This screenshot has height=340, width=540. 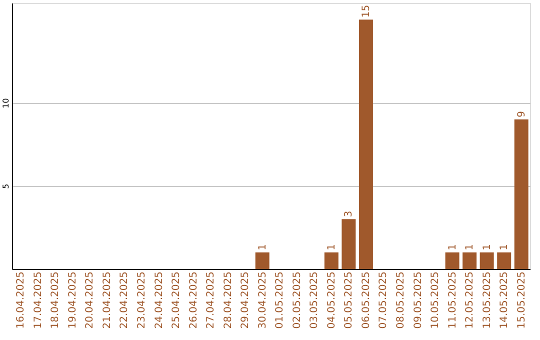 What do you see at coordinates (194, 300) in the screenshot?
I see `x-tick-label: 26.04.2025` at bounding box center [194, 300].